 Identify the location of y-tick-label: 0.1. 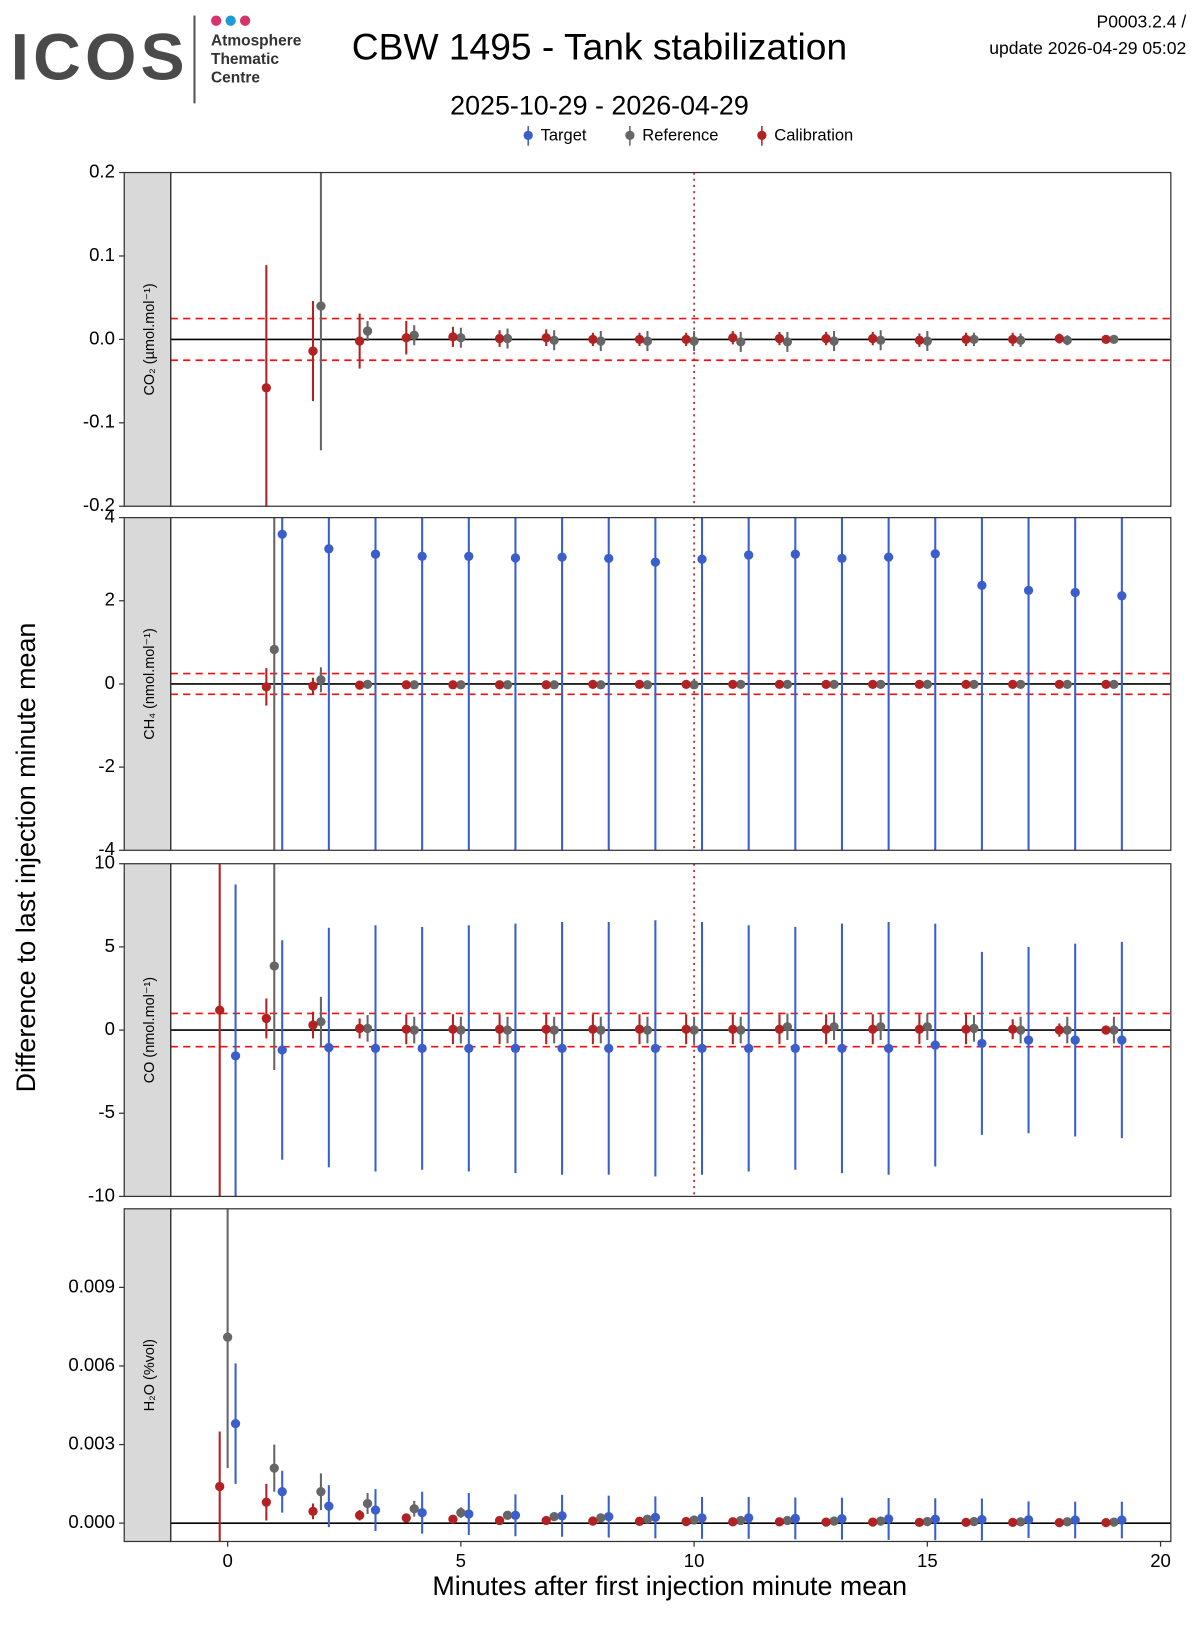
(102, 254).